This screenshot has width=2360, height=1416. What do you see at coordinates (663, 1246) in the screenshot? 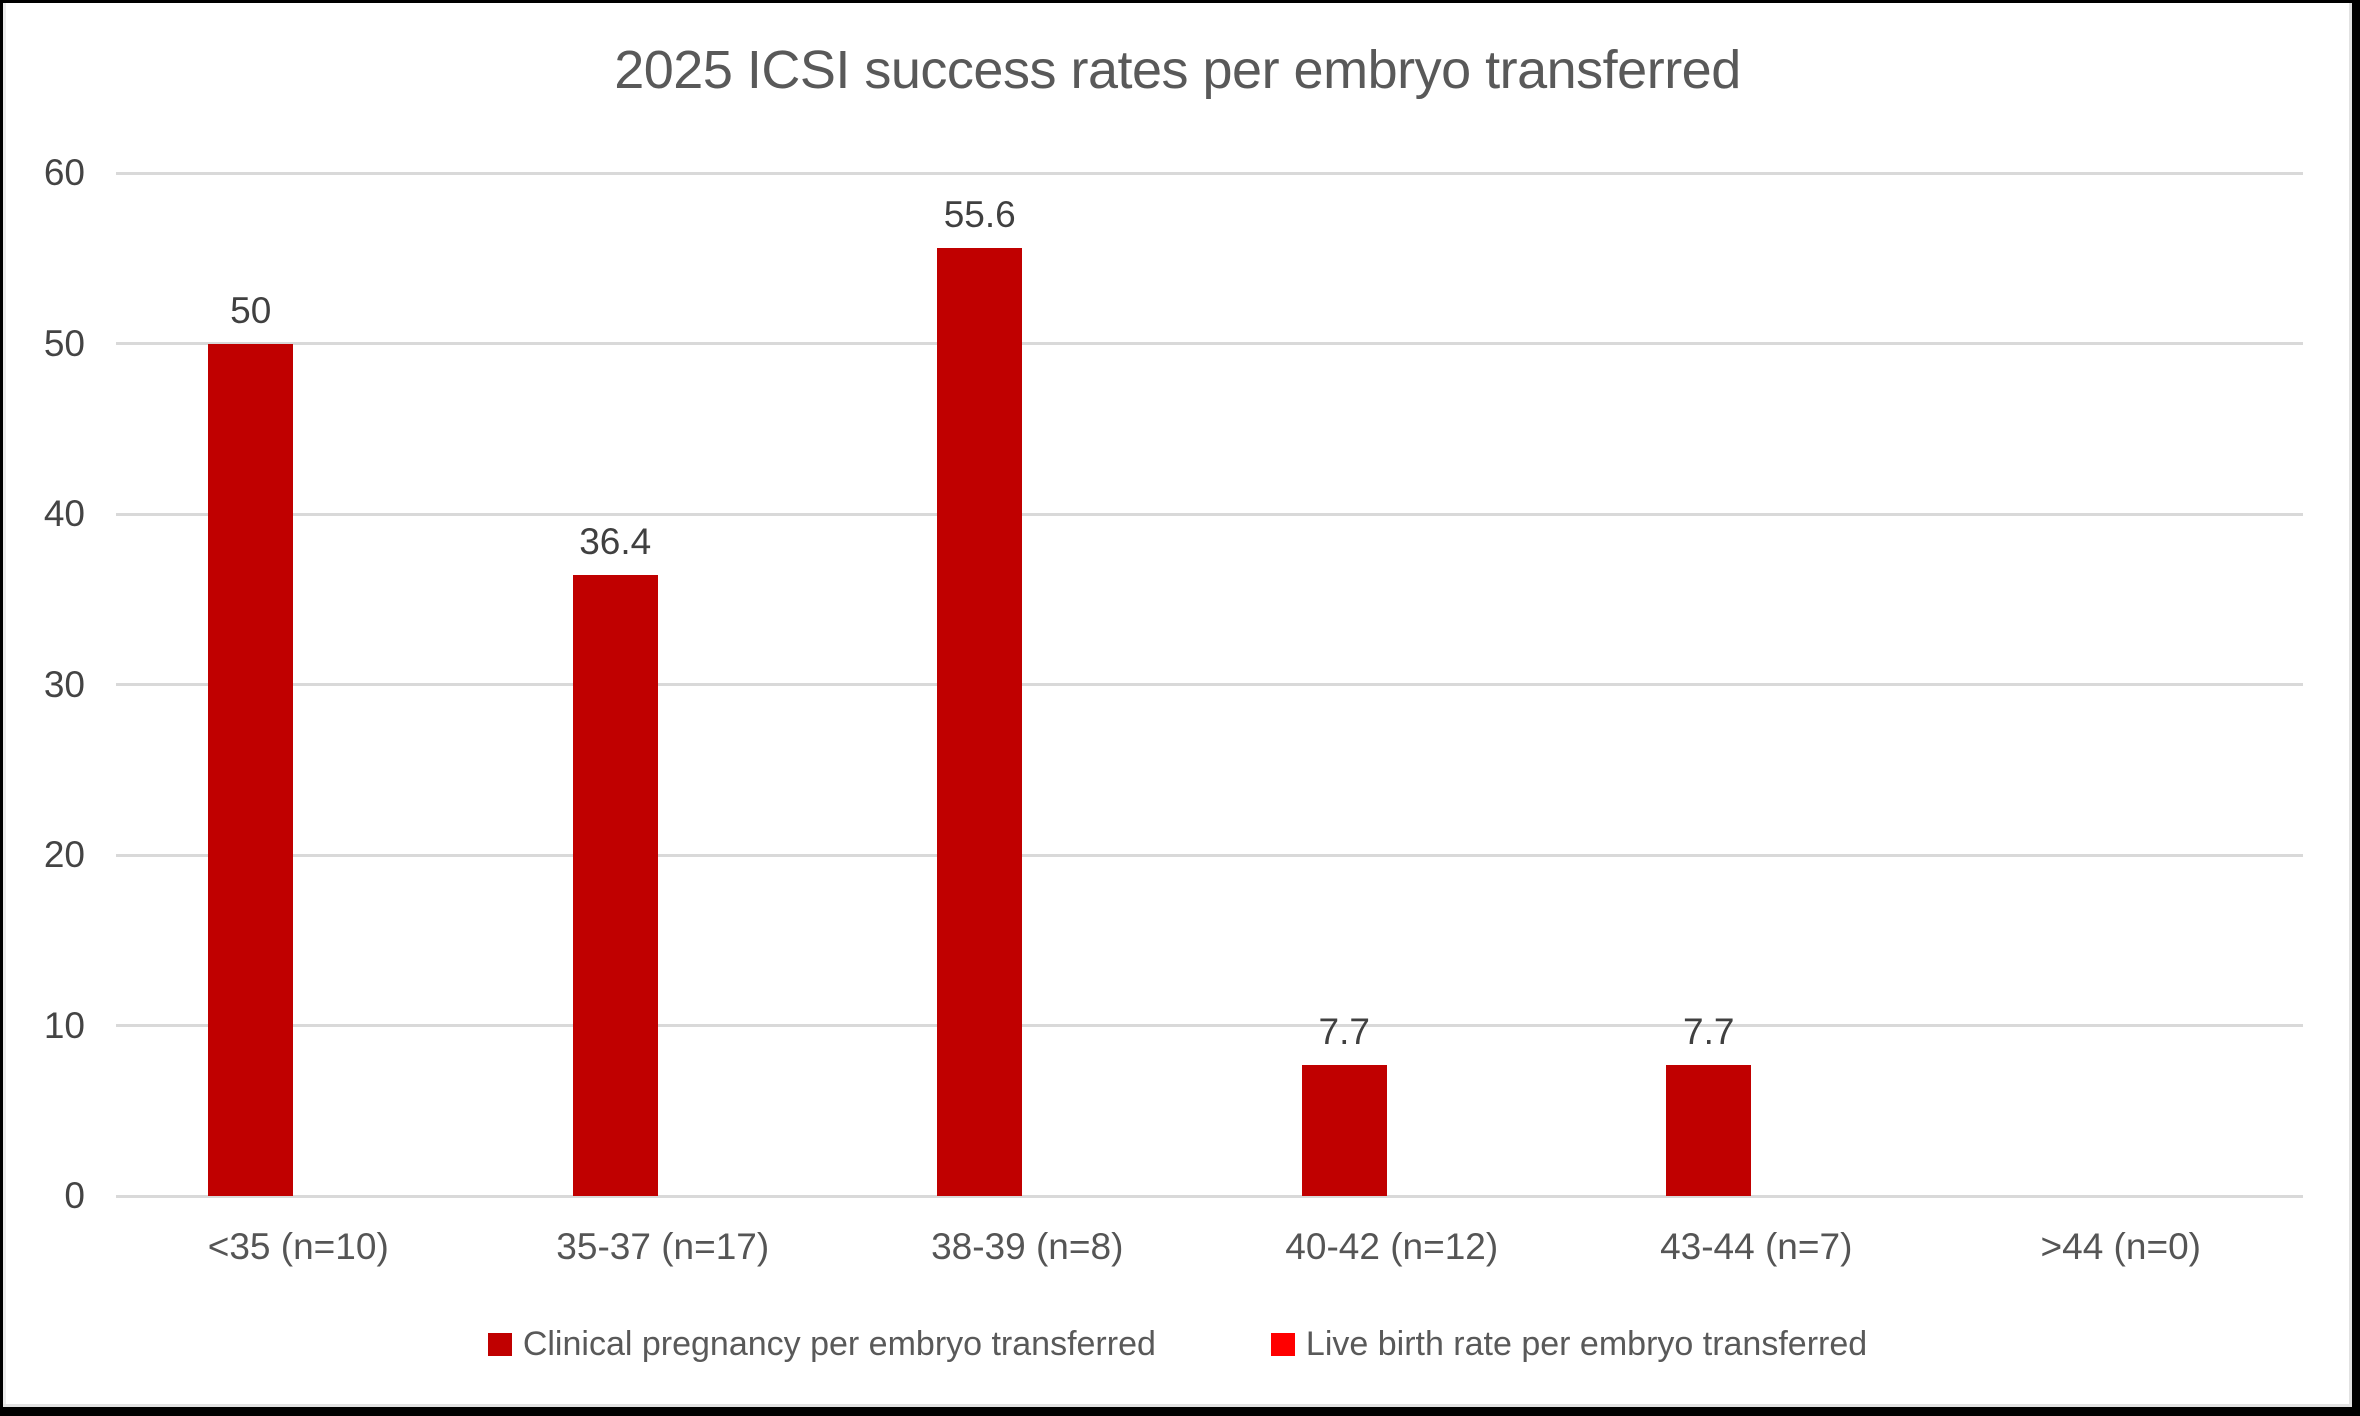
I see `x-category-label: 35-37 (n=17)` at bounding box center [663, 1246].